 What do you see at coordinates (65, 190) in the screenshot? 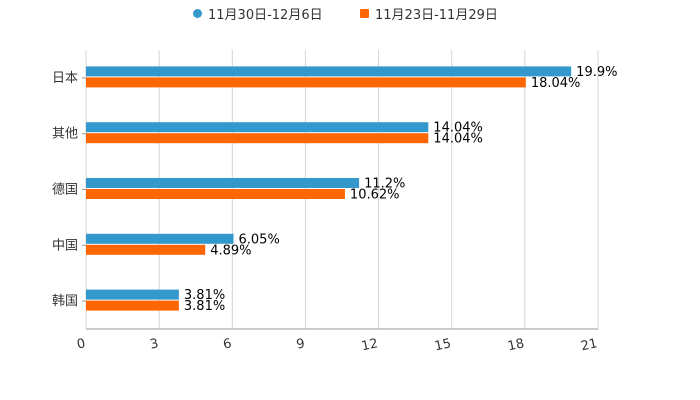
I see `y-category-label: 德国` at bounding box center [65, 190].